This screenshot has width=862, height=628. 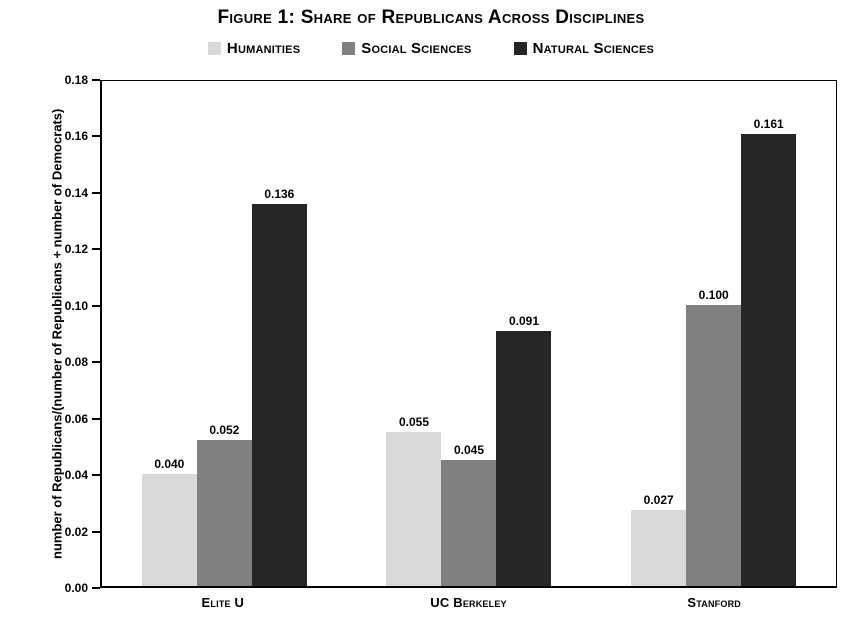 I want to click on legend-swatch-natural-sciences, so click(x=520, y=48).